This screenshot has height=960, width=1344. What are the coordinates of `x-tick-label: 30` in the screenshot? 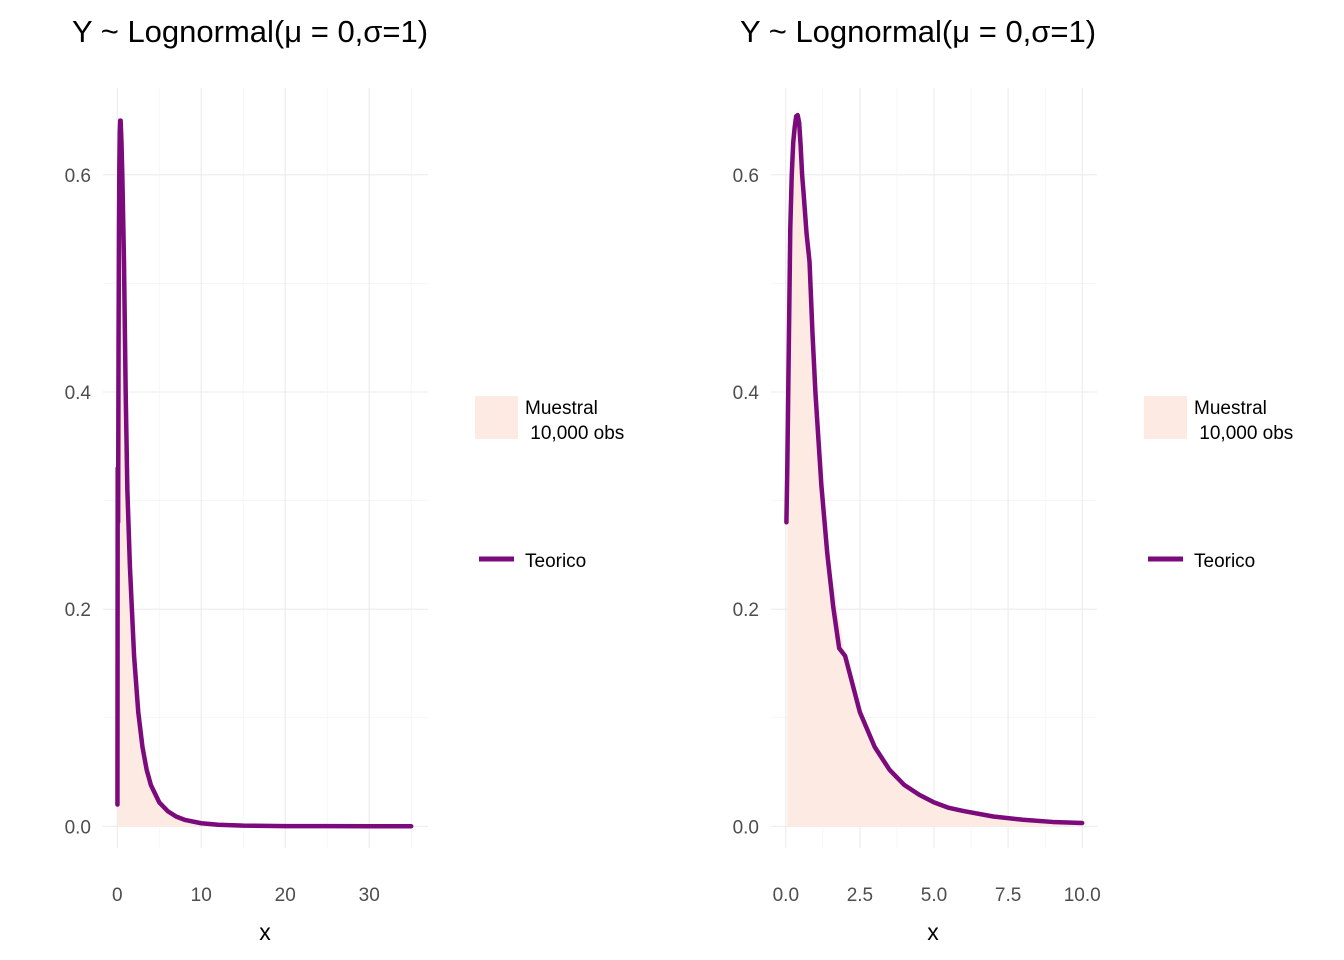 It's located at (369, 895).